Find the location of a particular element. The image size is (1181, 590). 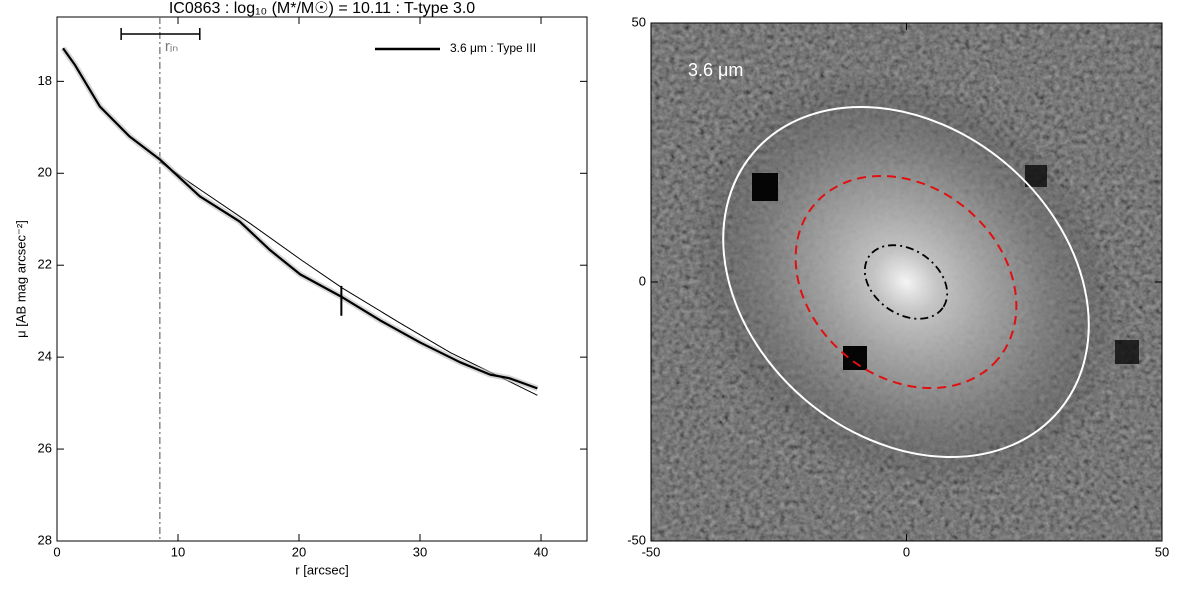

y-axis-label: μ [AB mag arcsec⁻²] is located at coordinates (20, 279).